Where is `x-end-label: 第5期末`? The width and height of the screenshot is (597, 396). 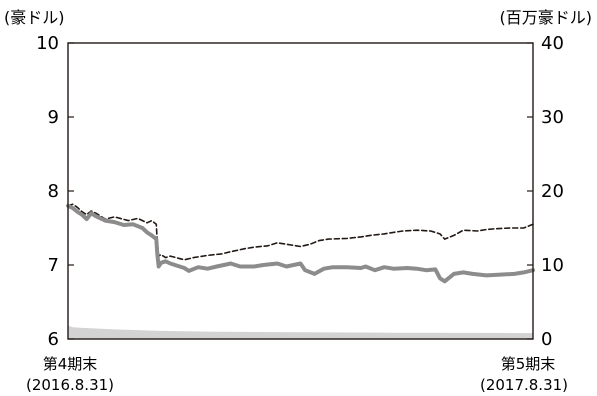 x-end-label: 第5期末 is located at coordinates (528, 364).